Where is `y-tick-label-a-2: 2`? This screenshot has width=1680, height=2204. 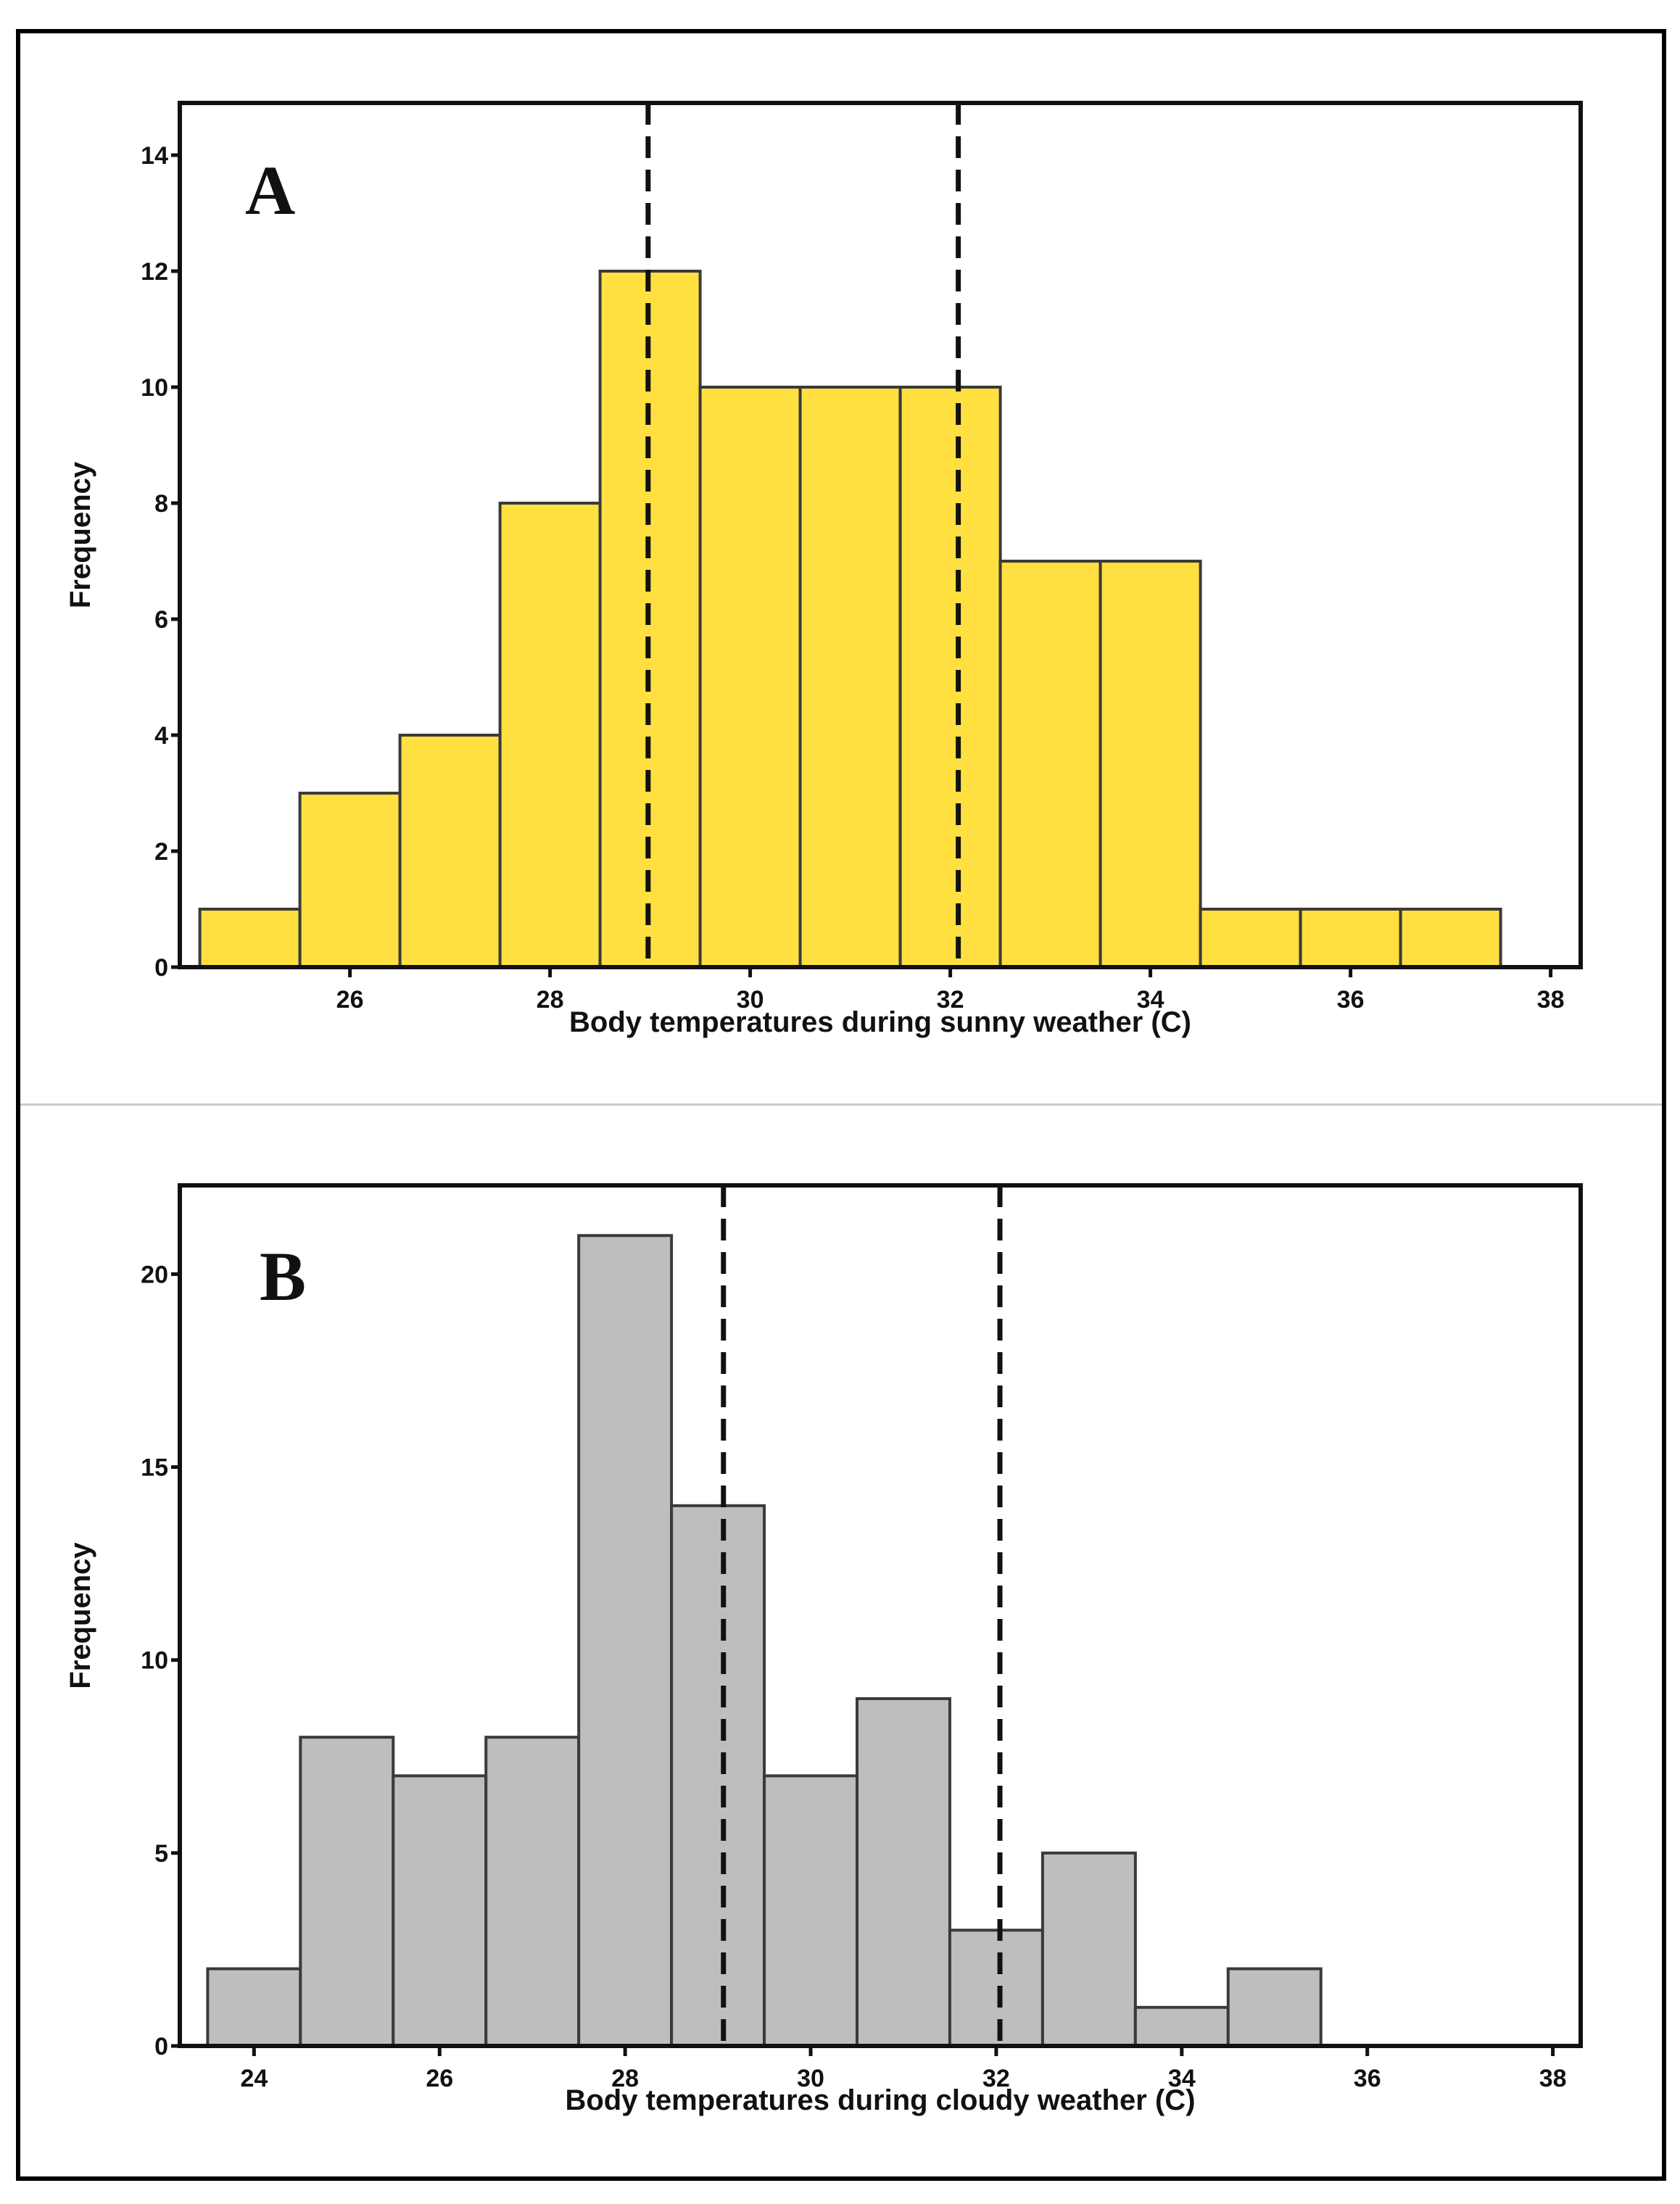
y-tick-label-a-2: 2 is located at coordinates (161, 852).